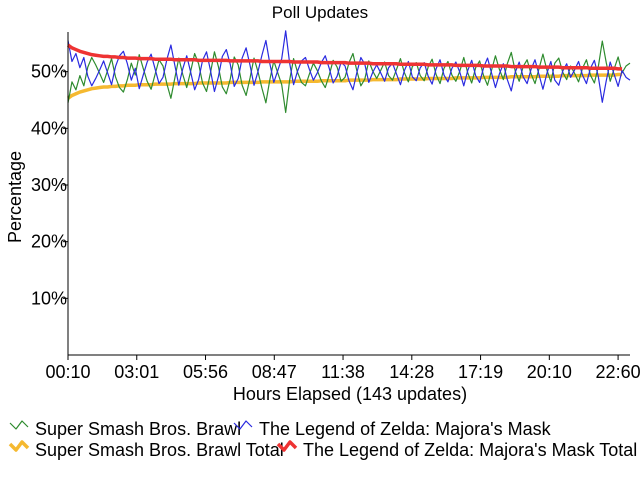 The height and width of the screenshot is (480, 640). What do you see at coordinates (618, 372) in the screenshot?
I see `x-tick-label: 22:60` at bounding box center [618, 372].